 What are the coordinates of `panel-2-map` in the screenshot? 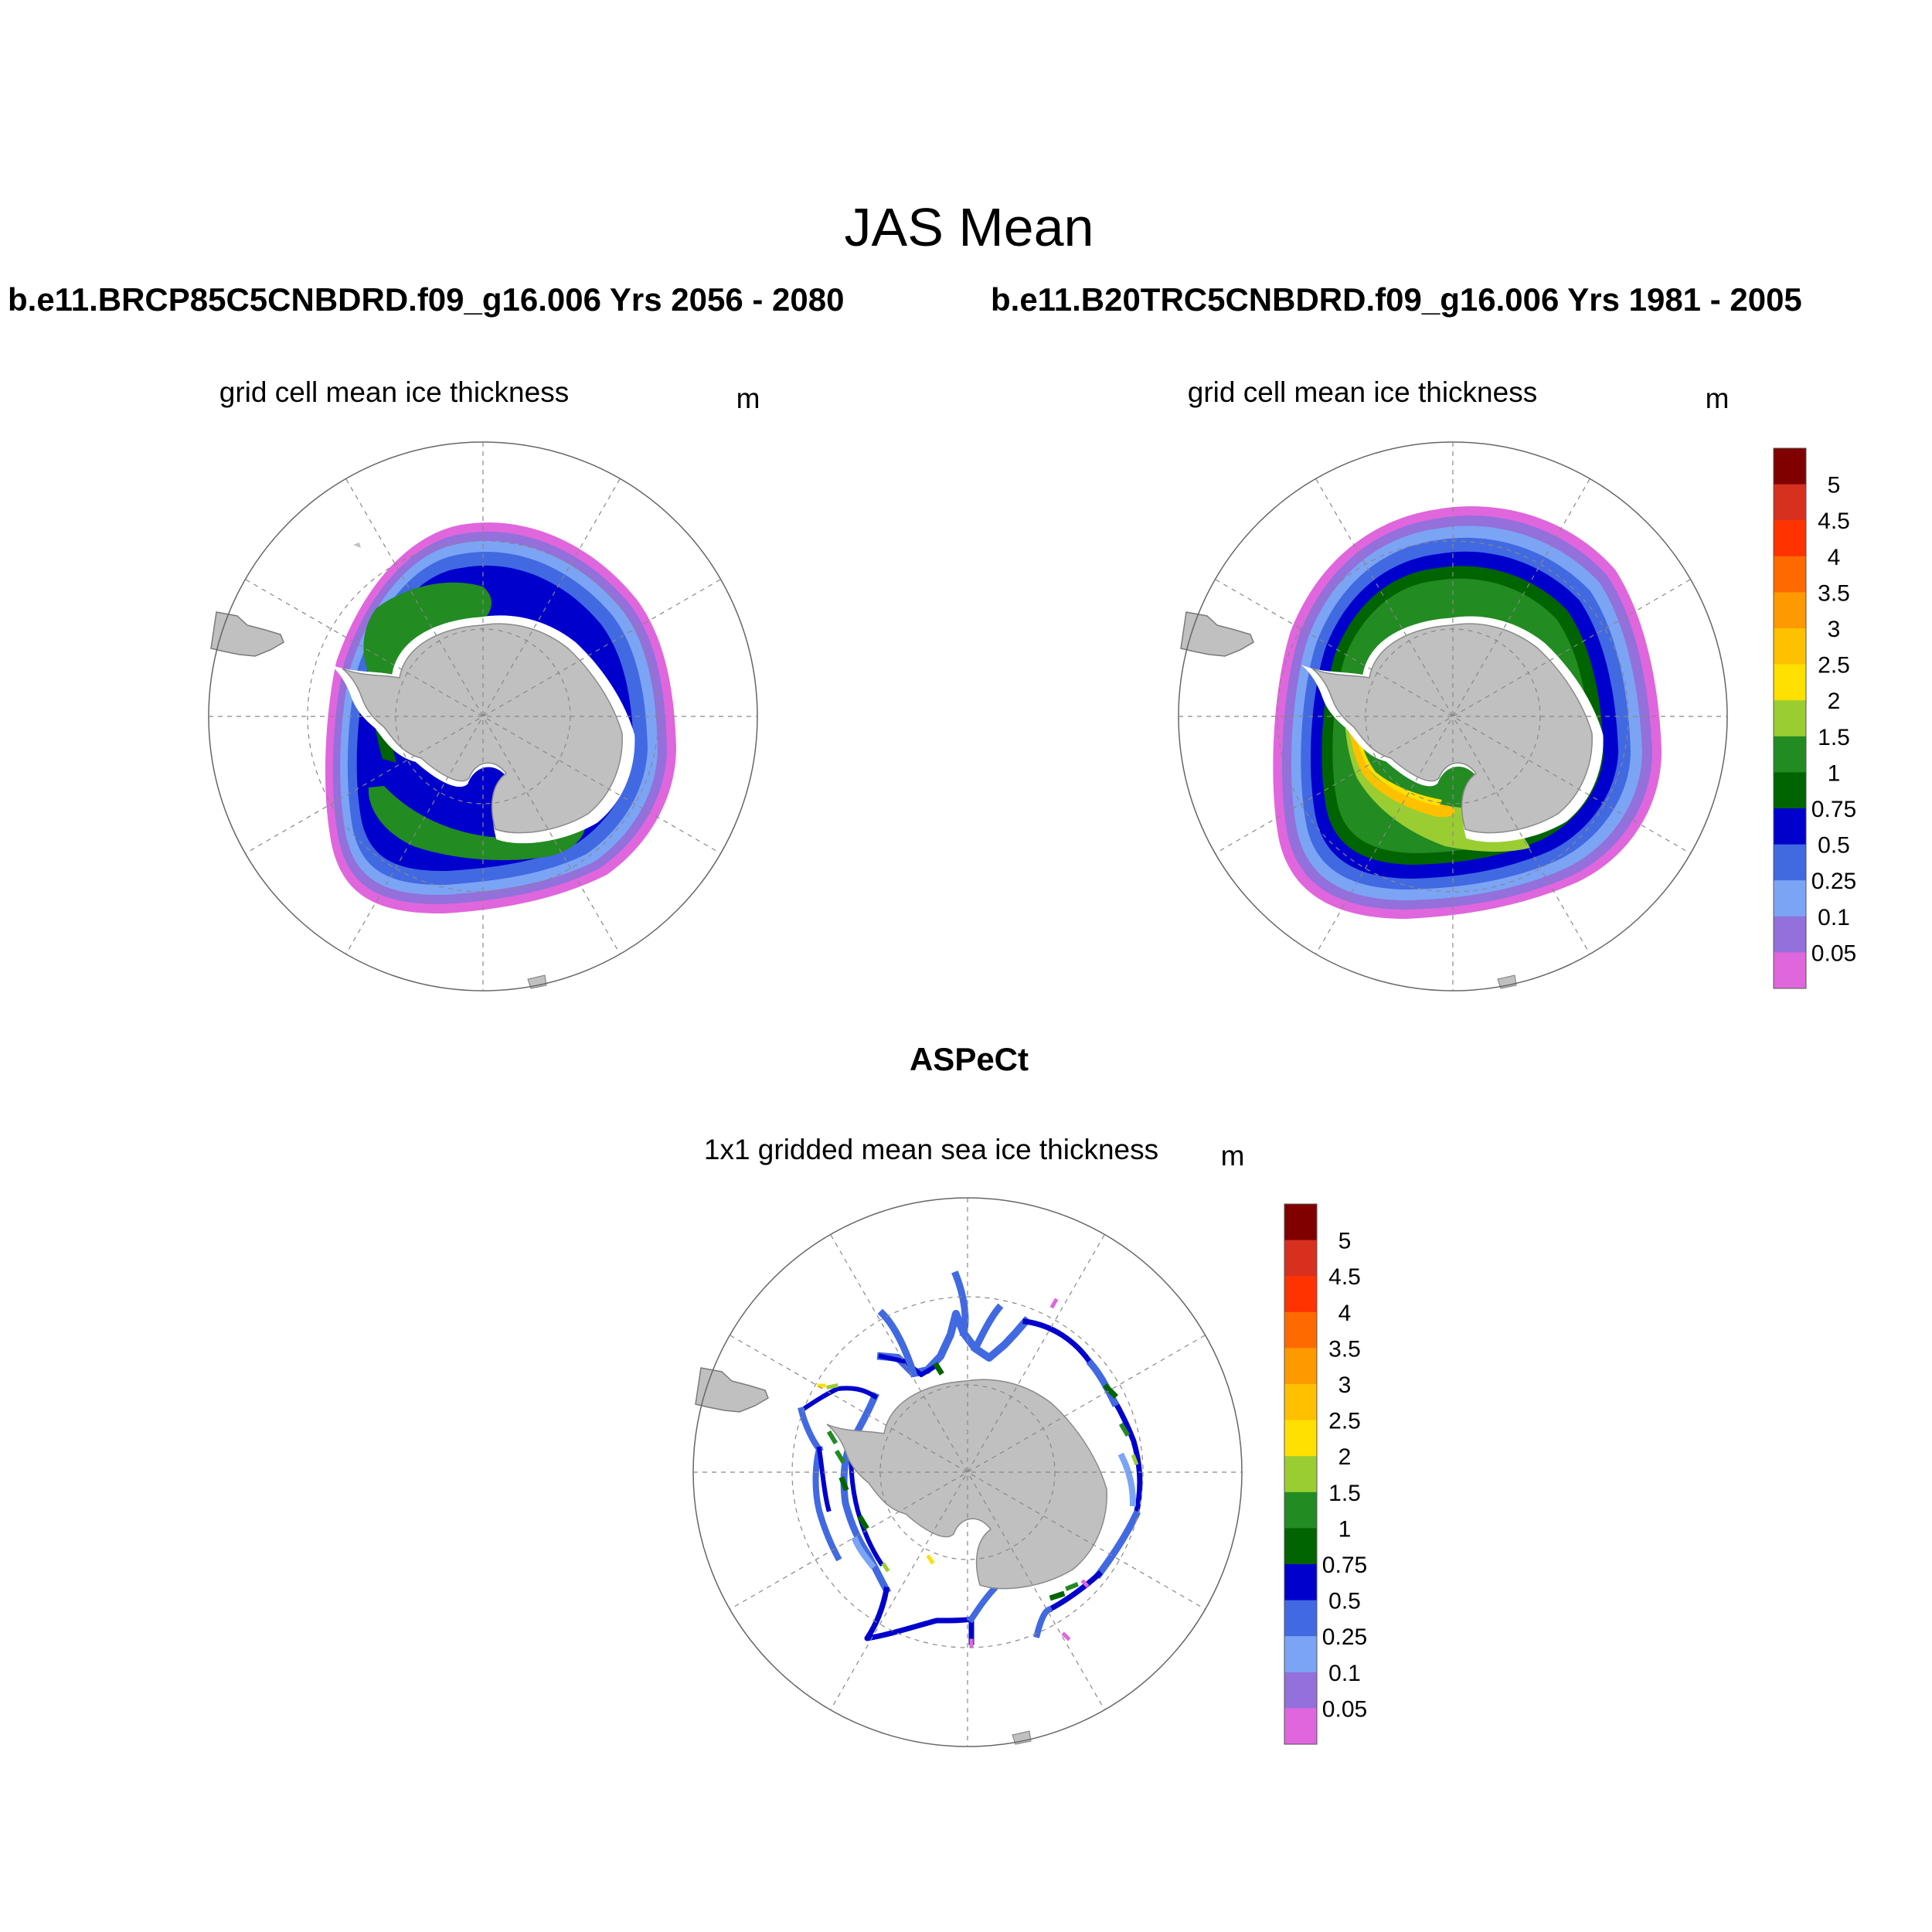 It's located at (1453, 716).